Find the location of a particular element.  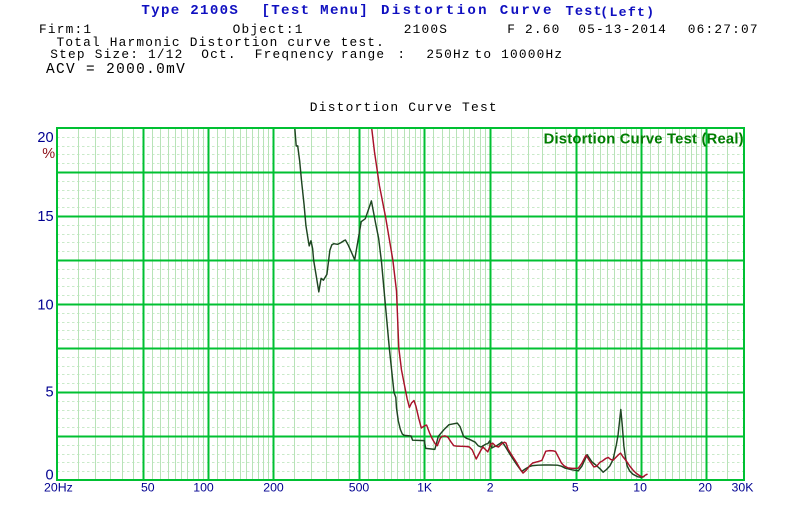

svg-text: 2 is located at coordinates (490, 488).